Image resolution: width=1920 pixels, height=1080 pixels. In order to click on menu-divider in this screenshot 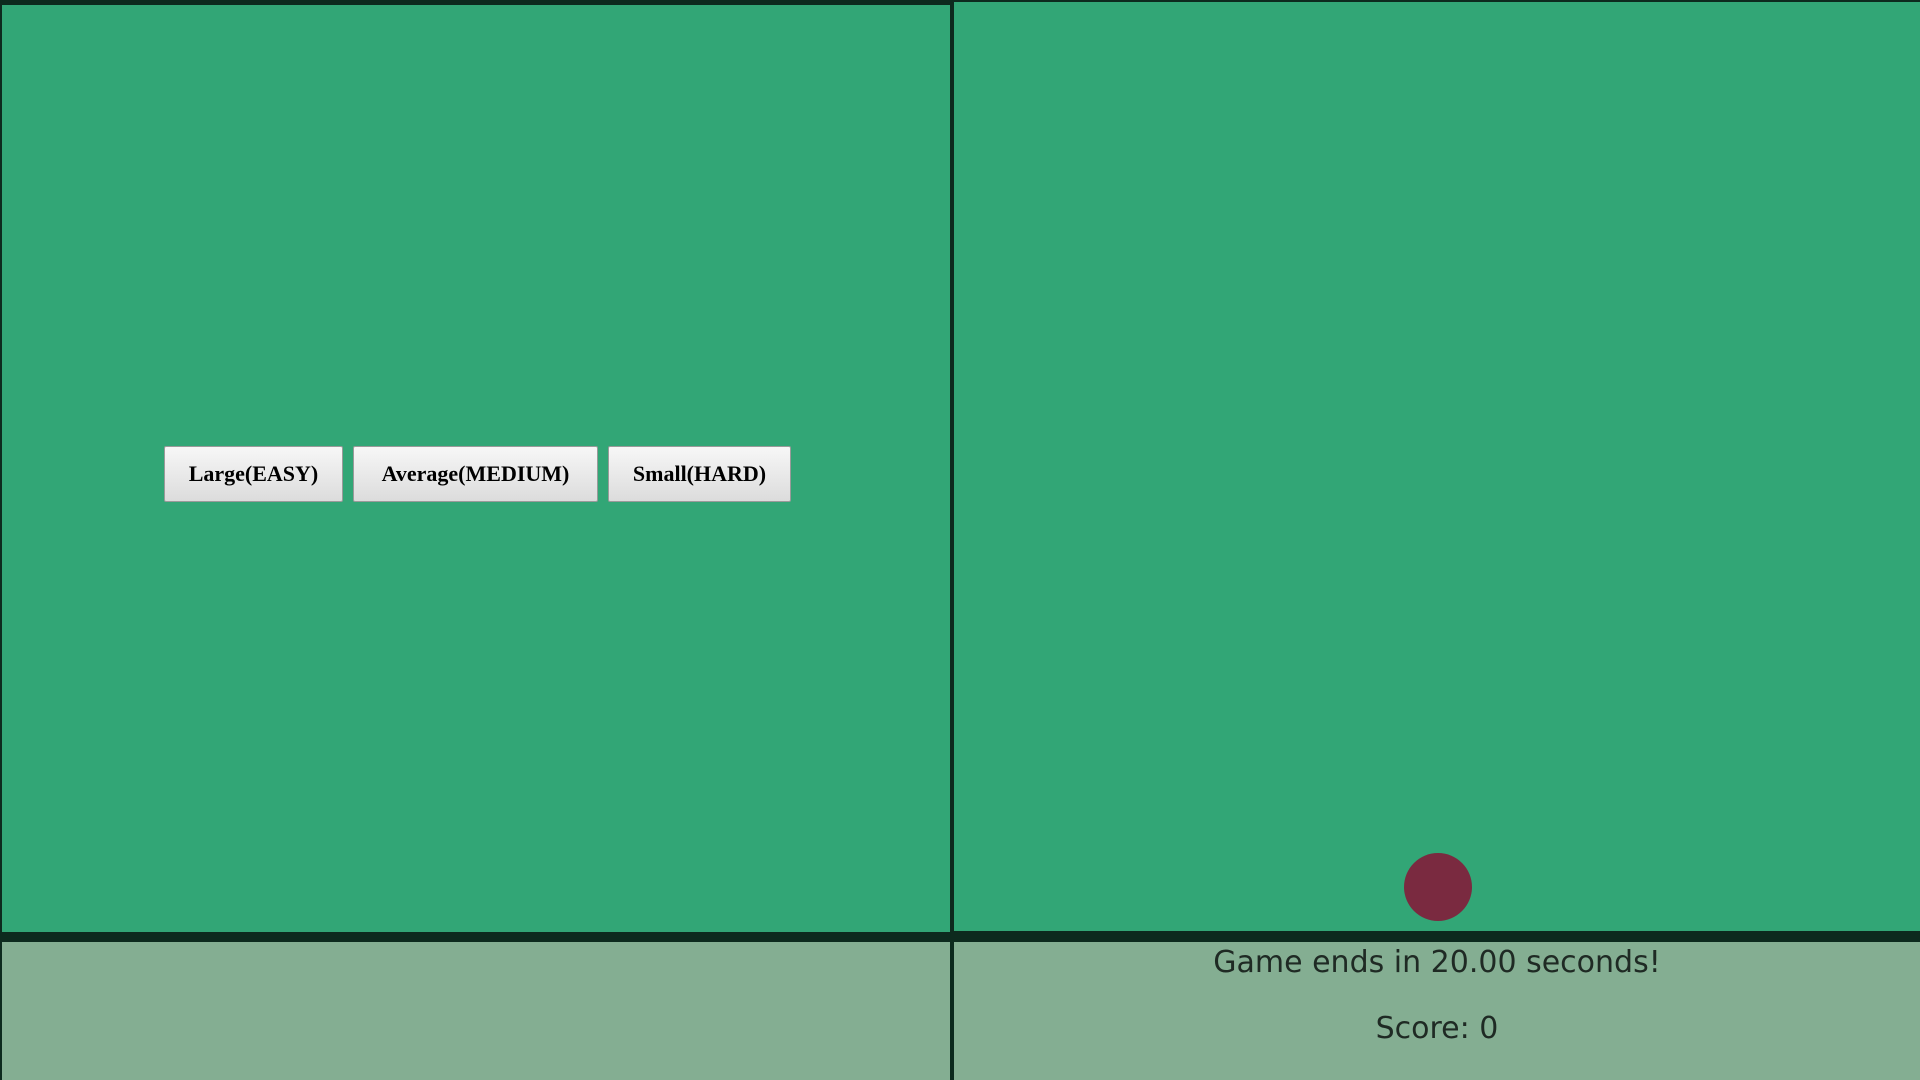, I will do `click(475, 937)`.